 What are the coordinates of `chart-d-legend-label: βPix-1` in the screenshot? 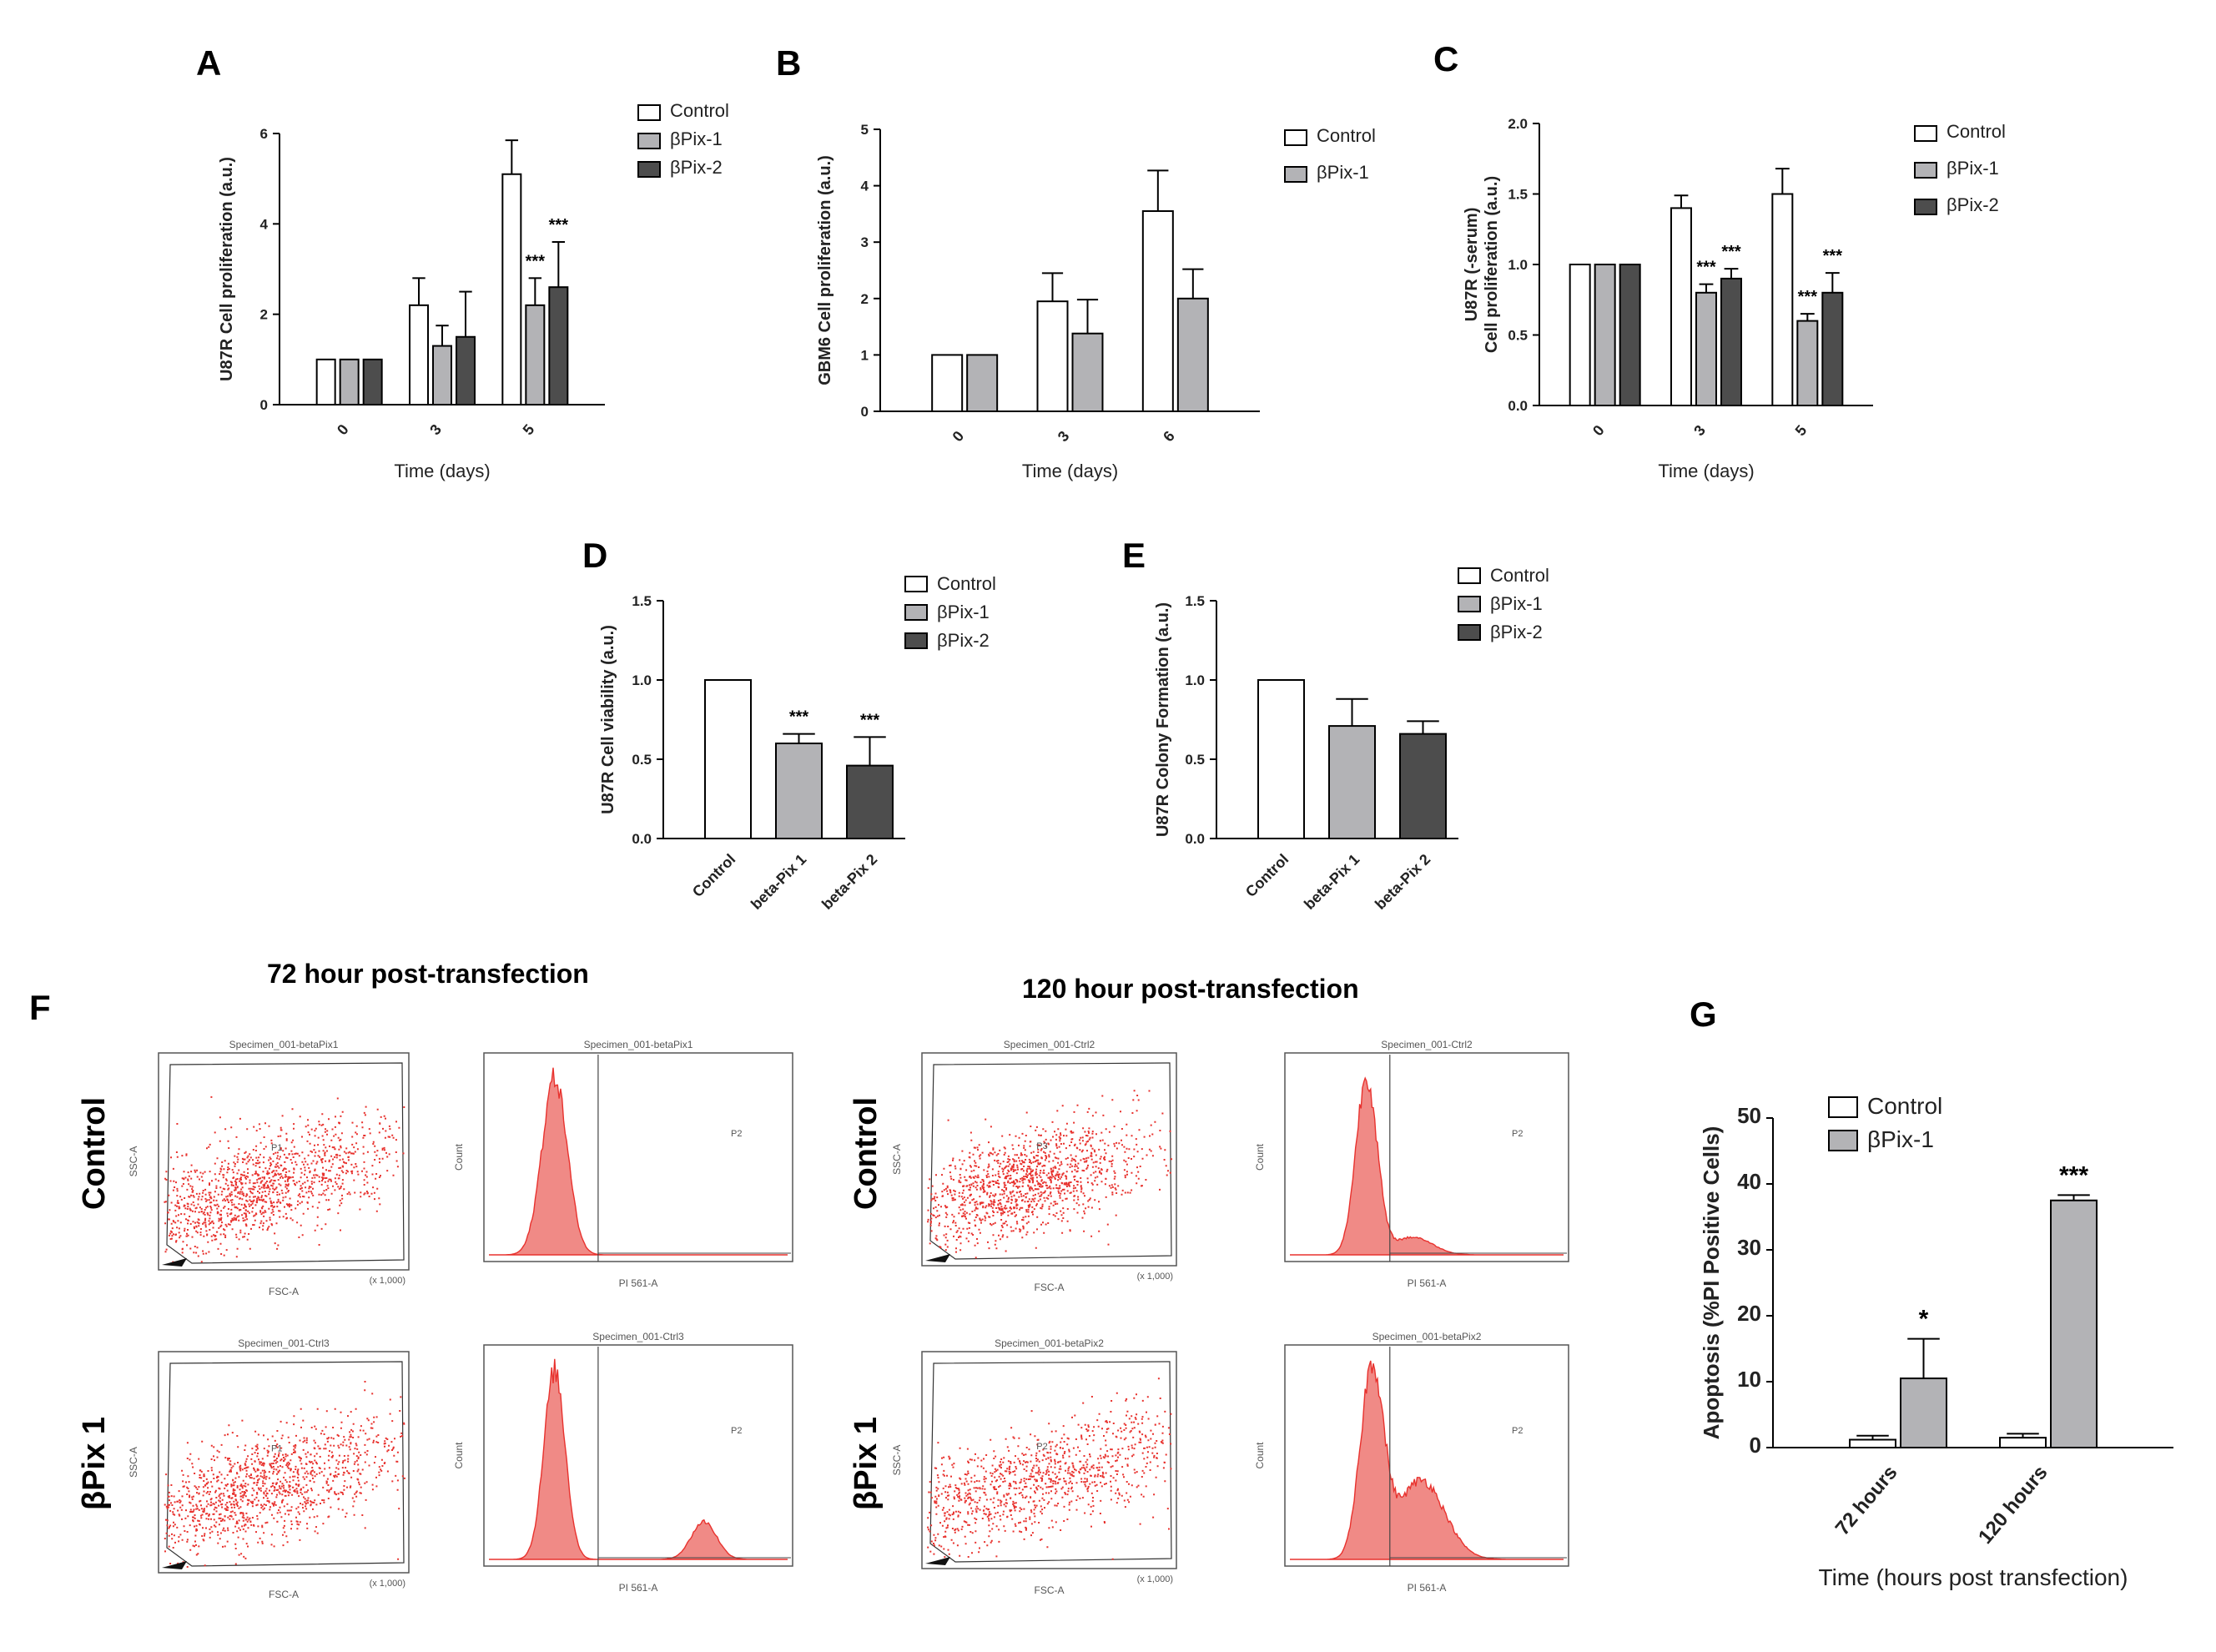 It's located at (964, 612).